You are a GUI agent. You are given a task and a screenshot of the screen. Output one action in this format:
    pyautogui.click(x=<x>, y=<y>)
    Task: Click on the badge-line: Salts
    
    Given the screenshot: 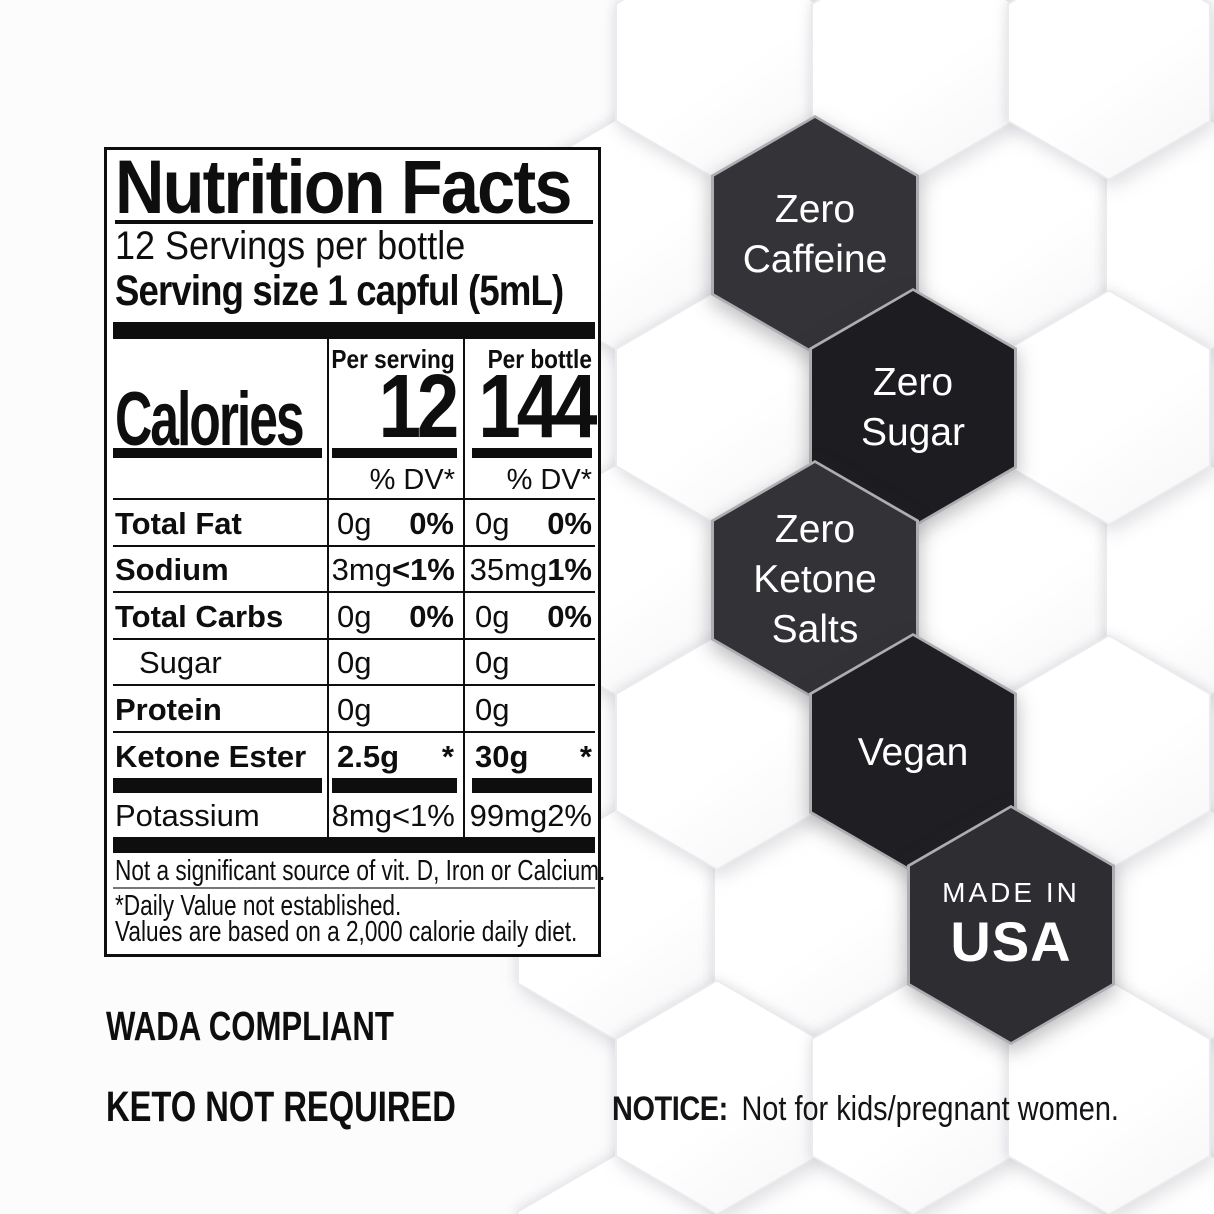 What is the action you would take?
    pyautogui.click(x=815, y=629)
    